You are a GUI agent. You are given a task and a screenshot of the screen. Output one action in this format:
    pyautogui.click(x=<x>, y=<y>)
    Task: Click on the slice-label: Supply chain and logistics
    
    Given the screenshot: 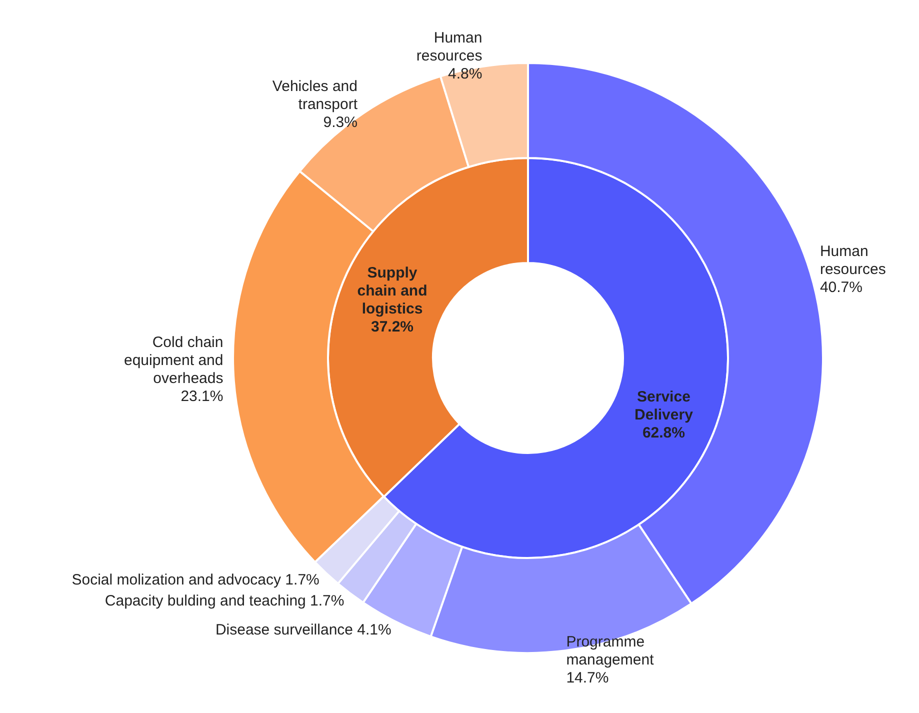 What is the action you would take?
    pyautogui.click(x=392, y=291)
    